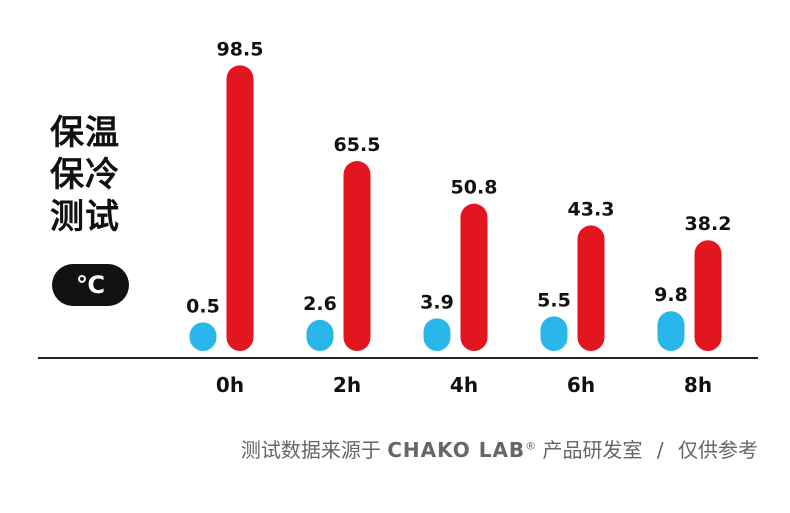 This screenshot has width=790, height=513. Describe the element at coordinates (718, 450) in the screenshot. I see `footer-note: 仅供参考` at that location.